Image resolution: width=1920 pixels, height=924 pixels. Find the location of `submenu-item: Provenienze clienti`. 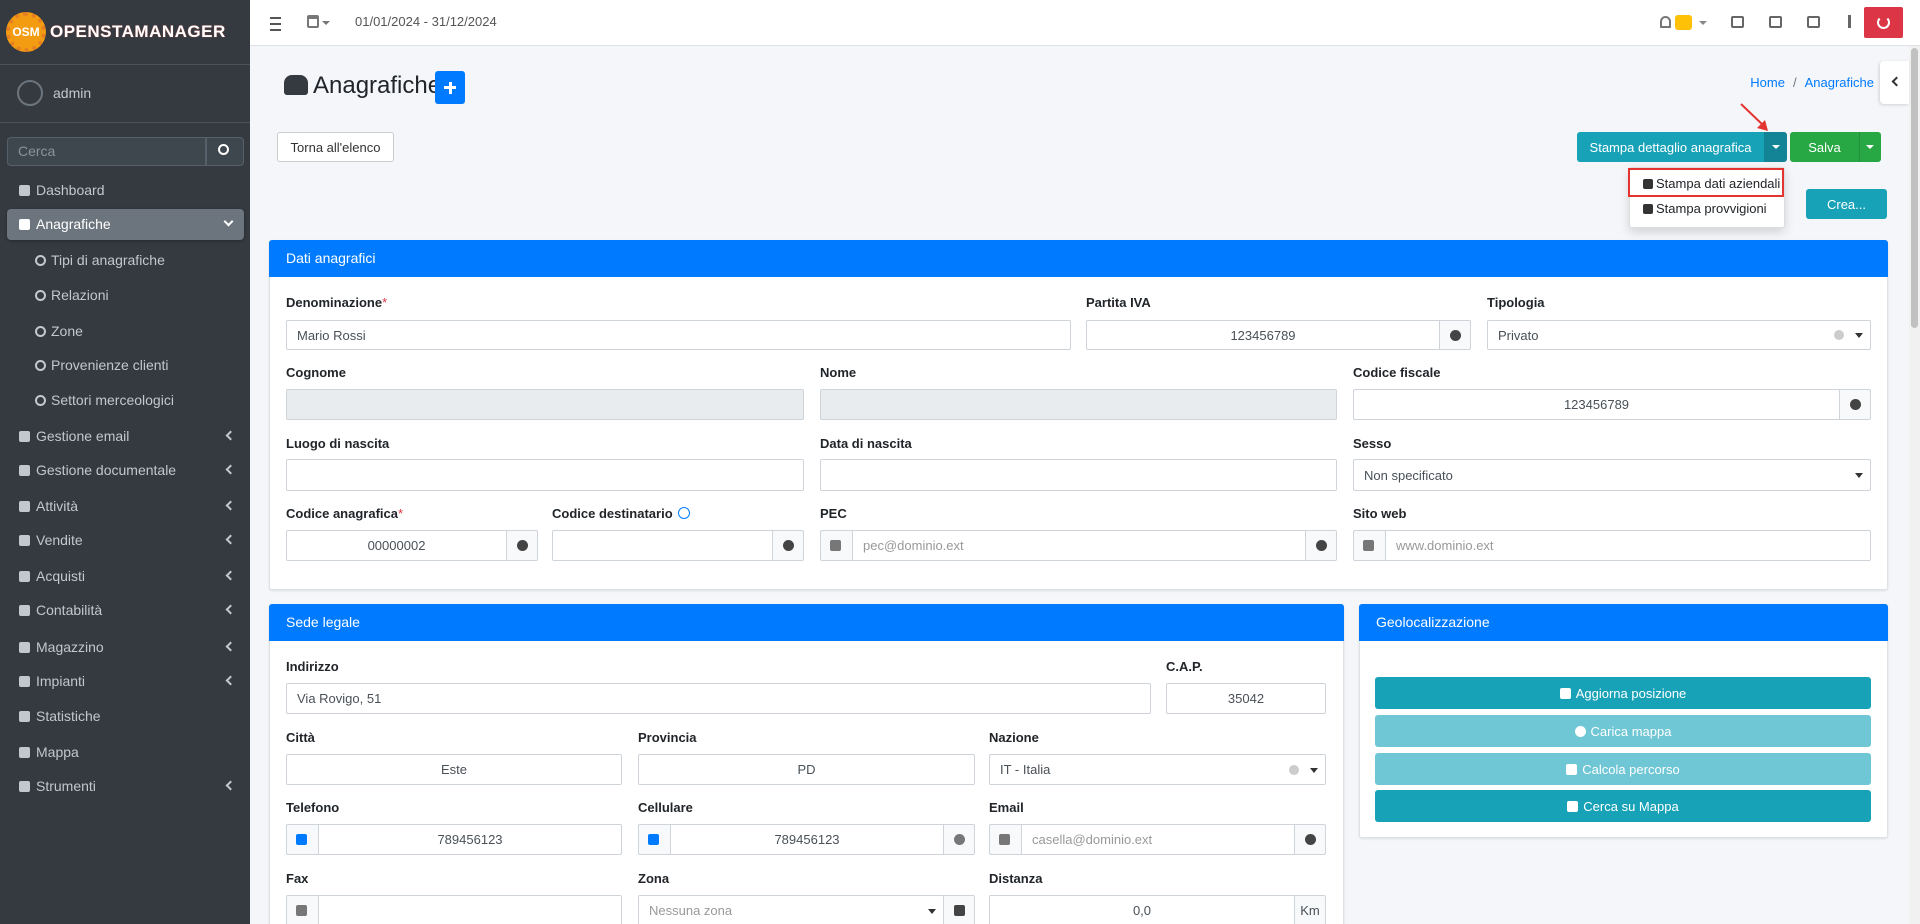

submenu-item: Provenienze clienti is located at coordinates (110, 365).